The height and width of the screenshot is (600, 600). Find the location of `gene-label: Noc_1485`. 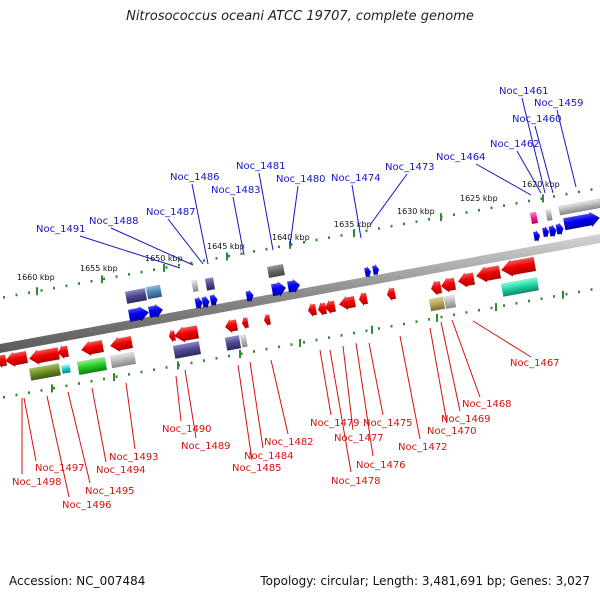

gene-label: Noc_1485 is located at coordinates (257, 468).